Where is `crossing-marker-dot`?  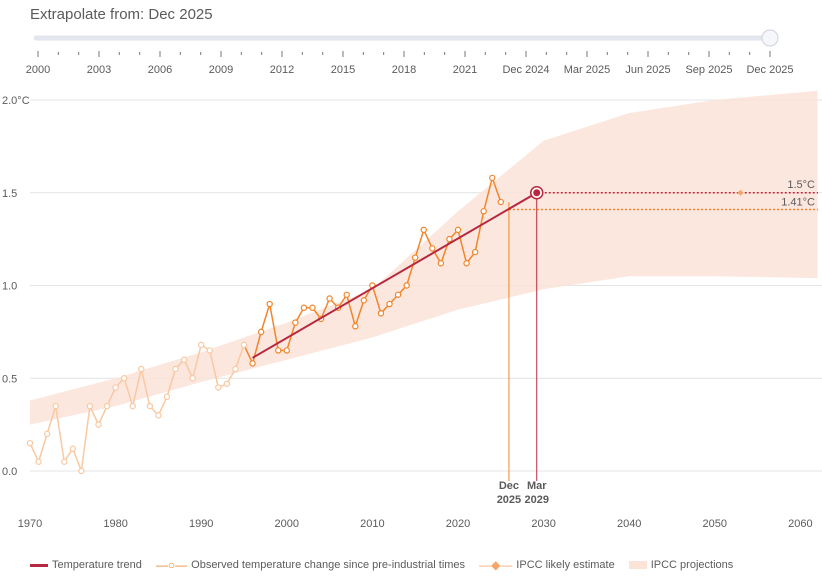 crossing-marker-dot is located at coordinates (537, 193).